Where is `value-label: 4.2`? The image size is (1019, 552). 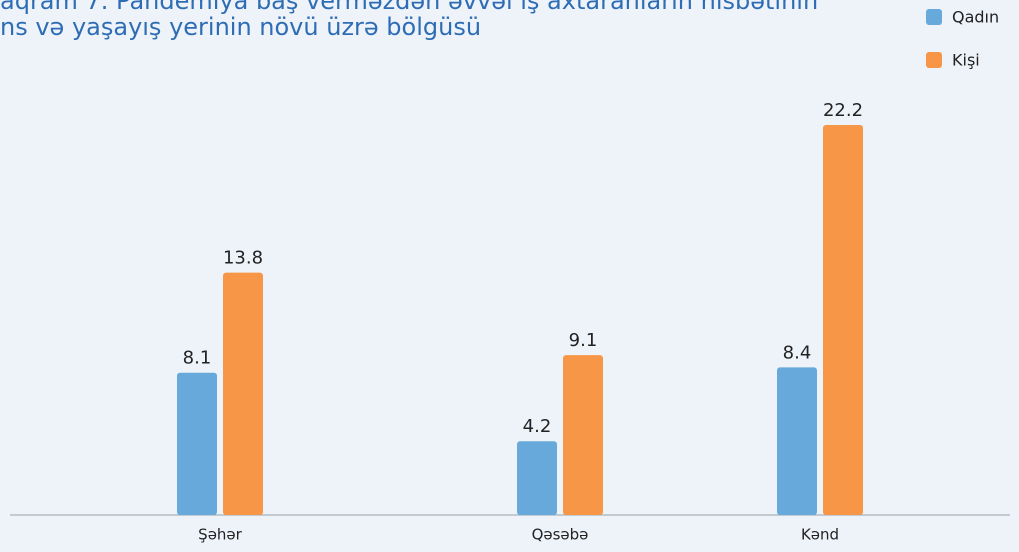 value-label: 4.2 is located at coordinates (537, 426).